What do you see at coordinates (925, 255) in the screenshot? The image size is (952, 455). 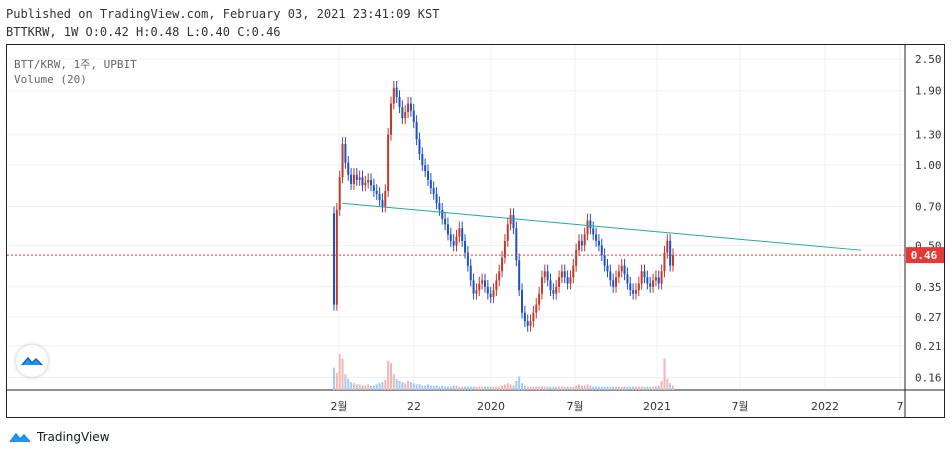 I see `last-price-badge` at bounding box center [925, 255].